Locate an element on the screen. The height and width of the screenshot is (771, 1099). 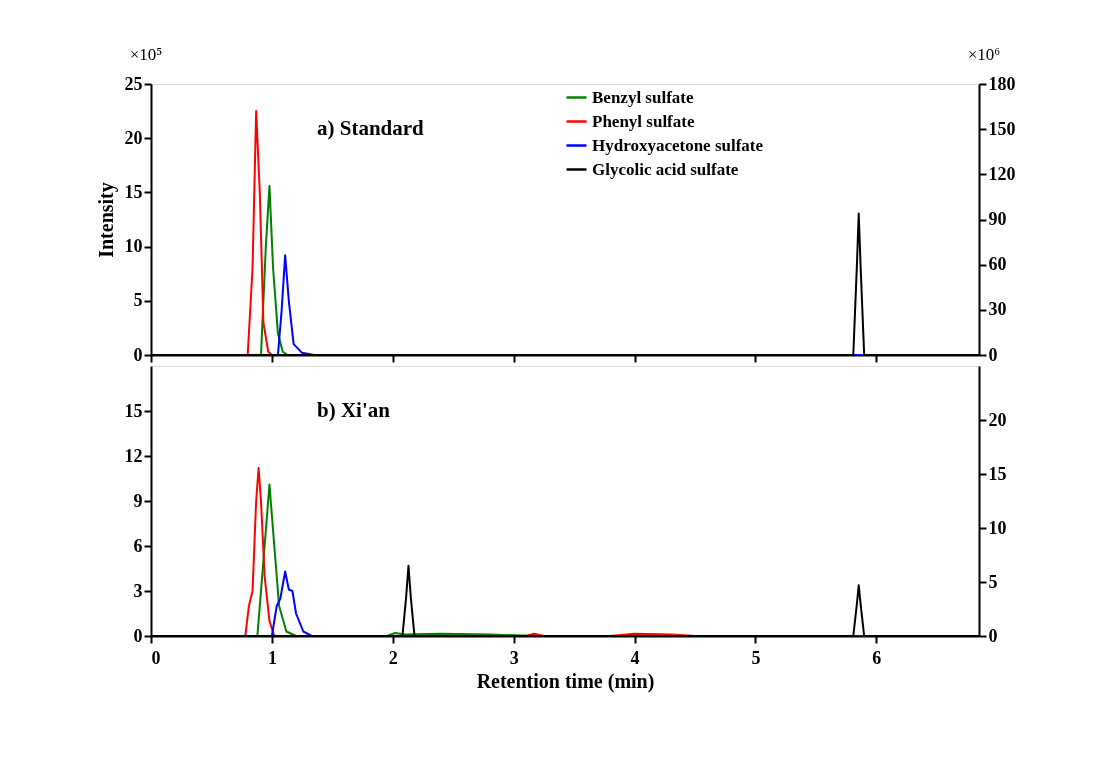
text: b) Xi'an is located at coordinates (354, 410).